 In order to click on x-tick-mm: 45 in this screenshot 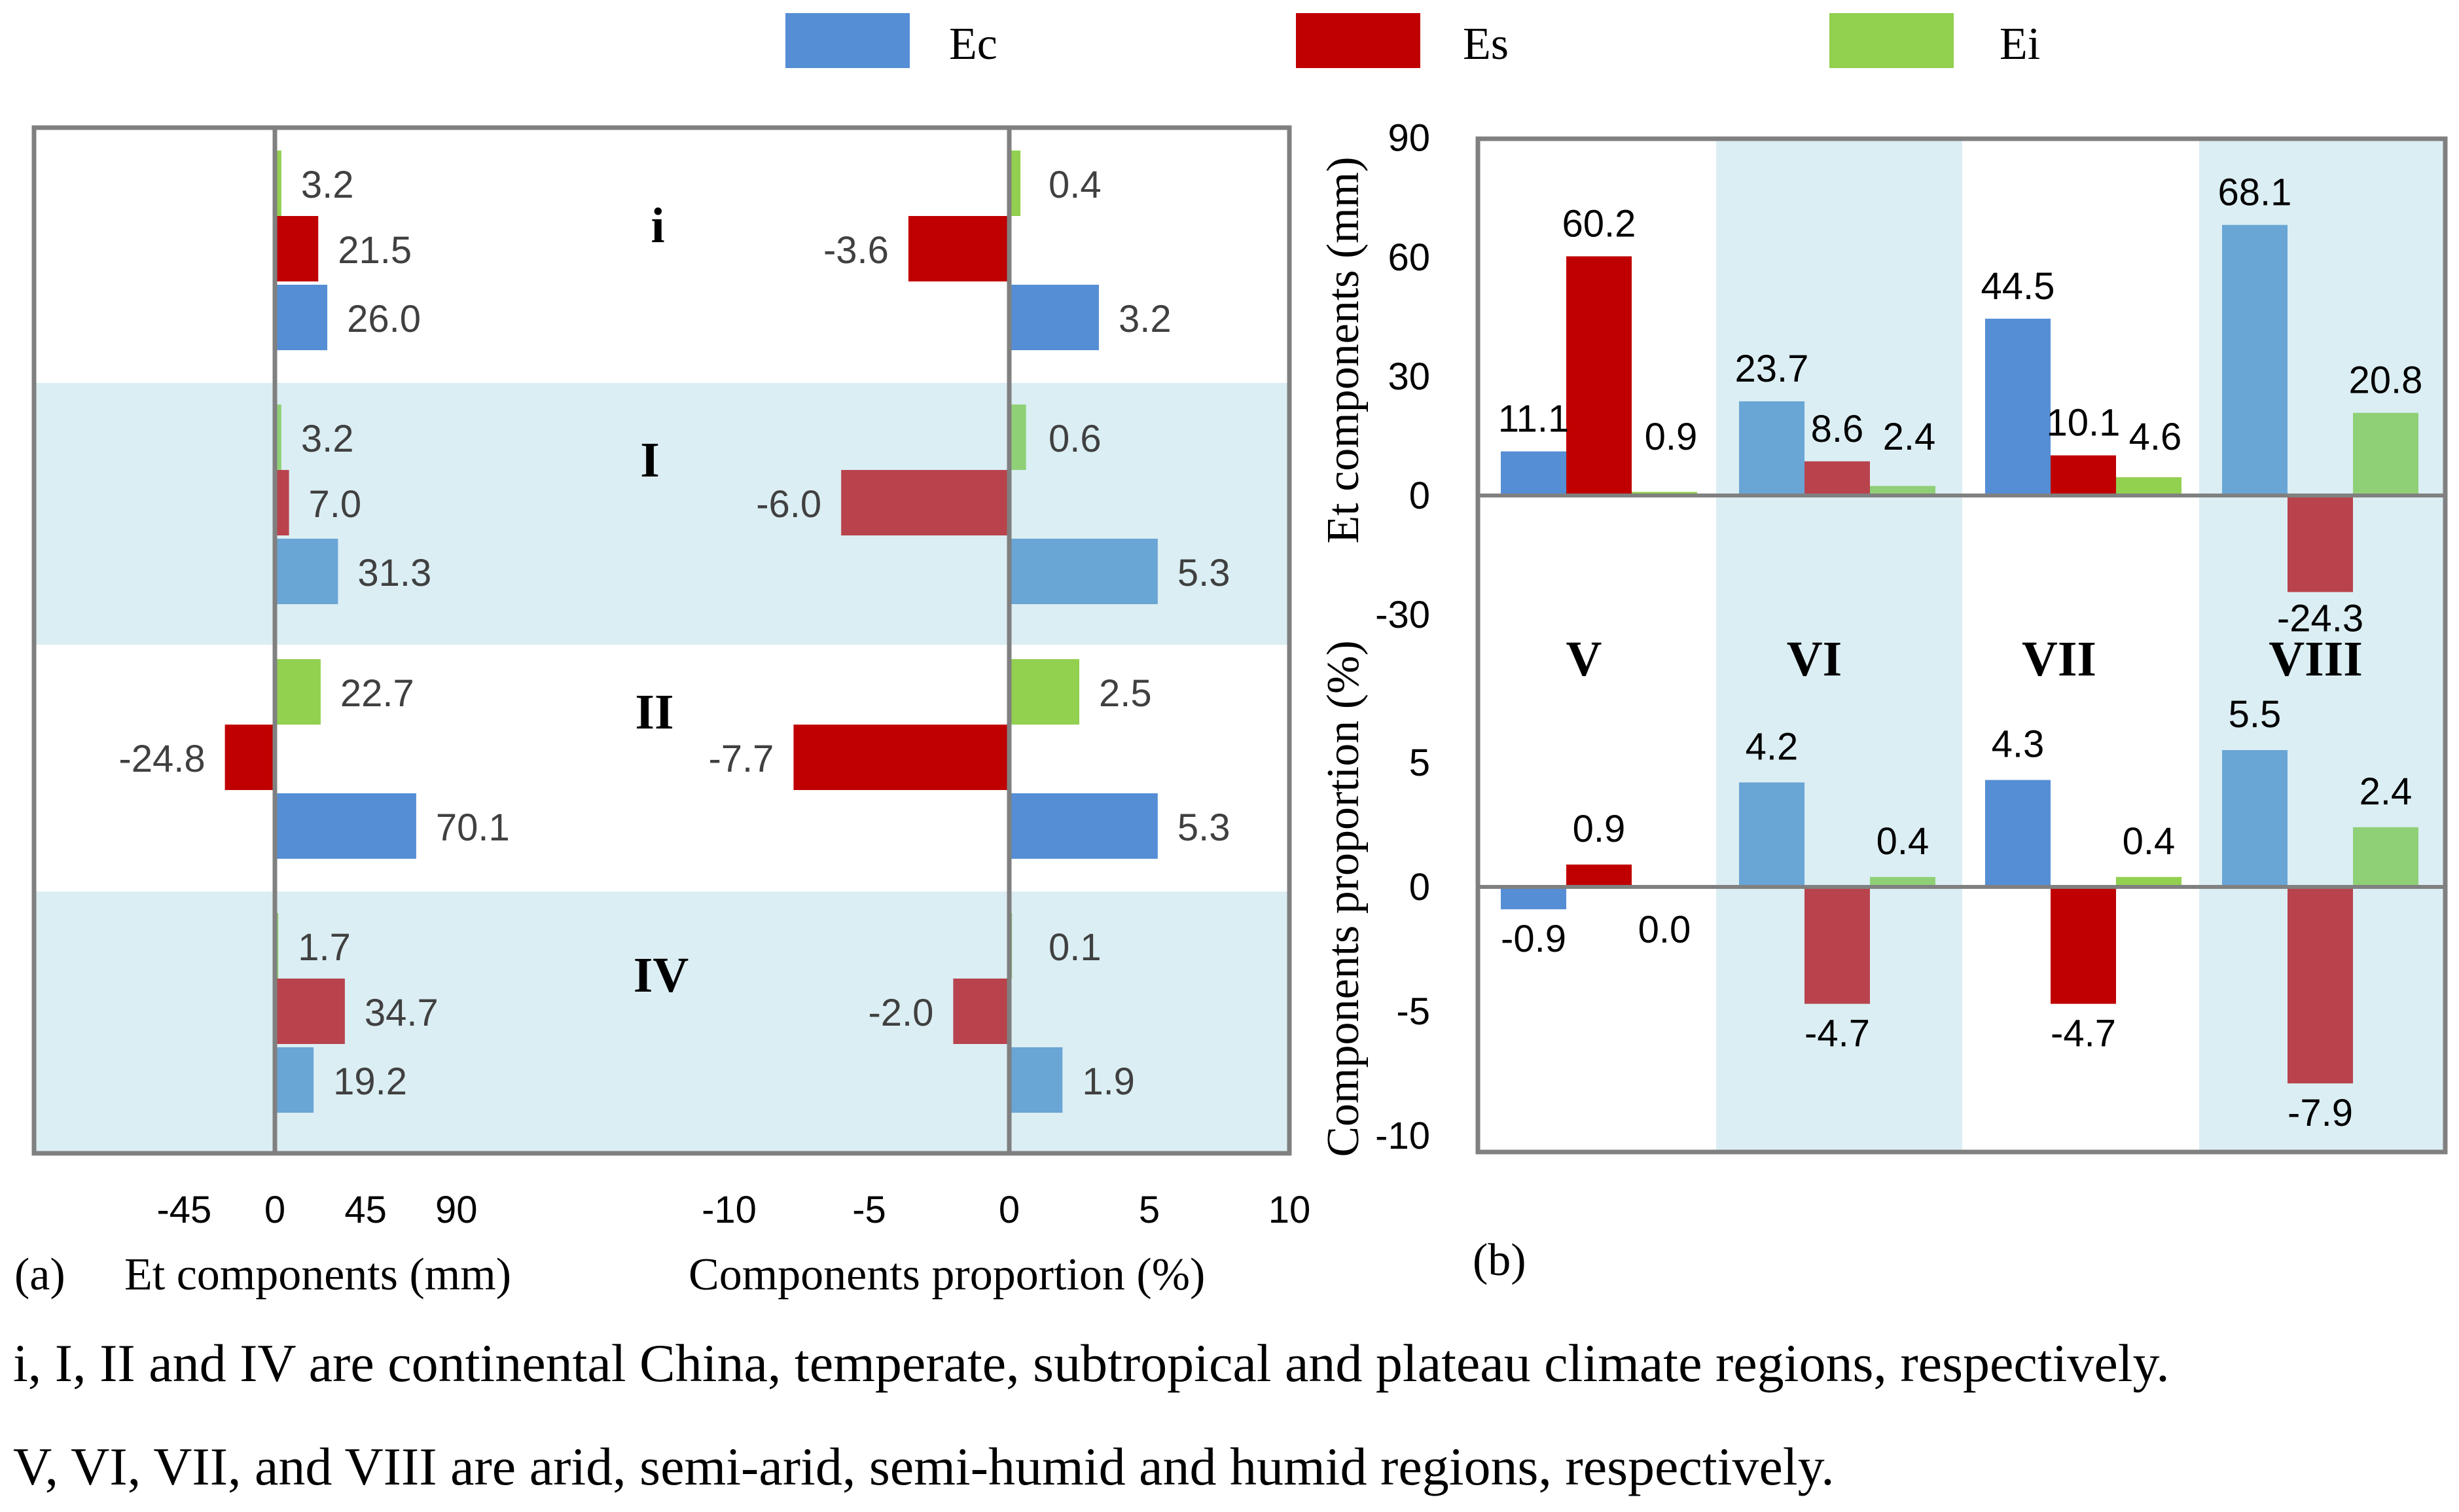, I will do `click(365, 1210)`.